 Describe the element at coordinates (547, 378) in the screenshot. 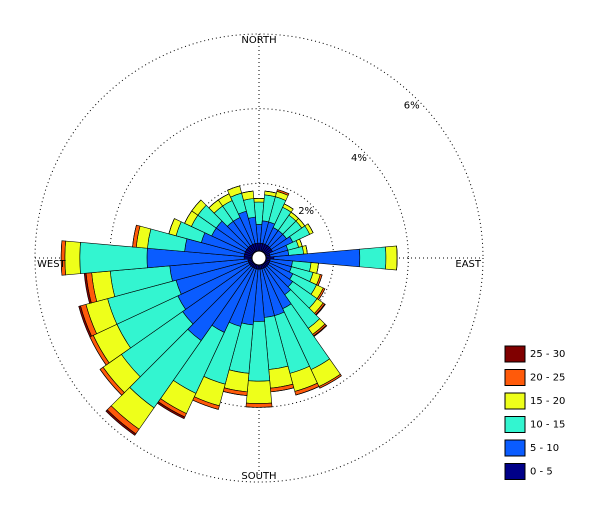

I see `legend-label: 20 - 25` at that location.